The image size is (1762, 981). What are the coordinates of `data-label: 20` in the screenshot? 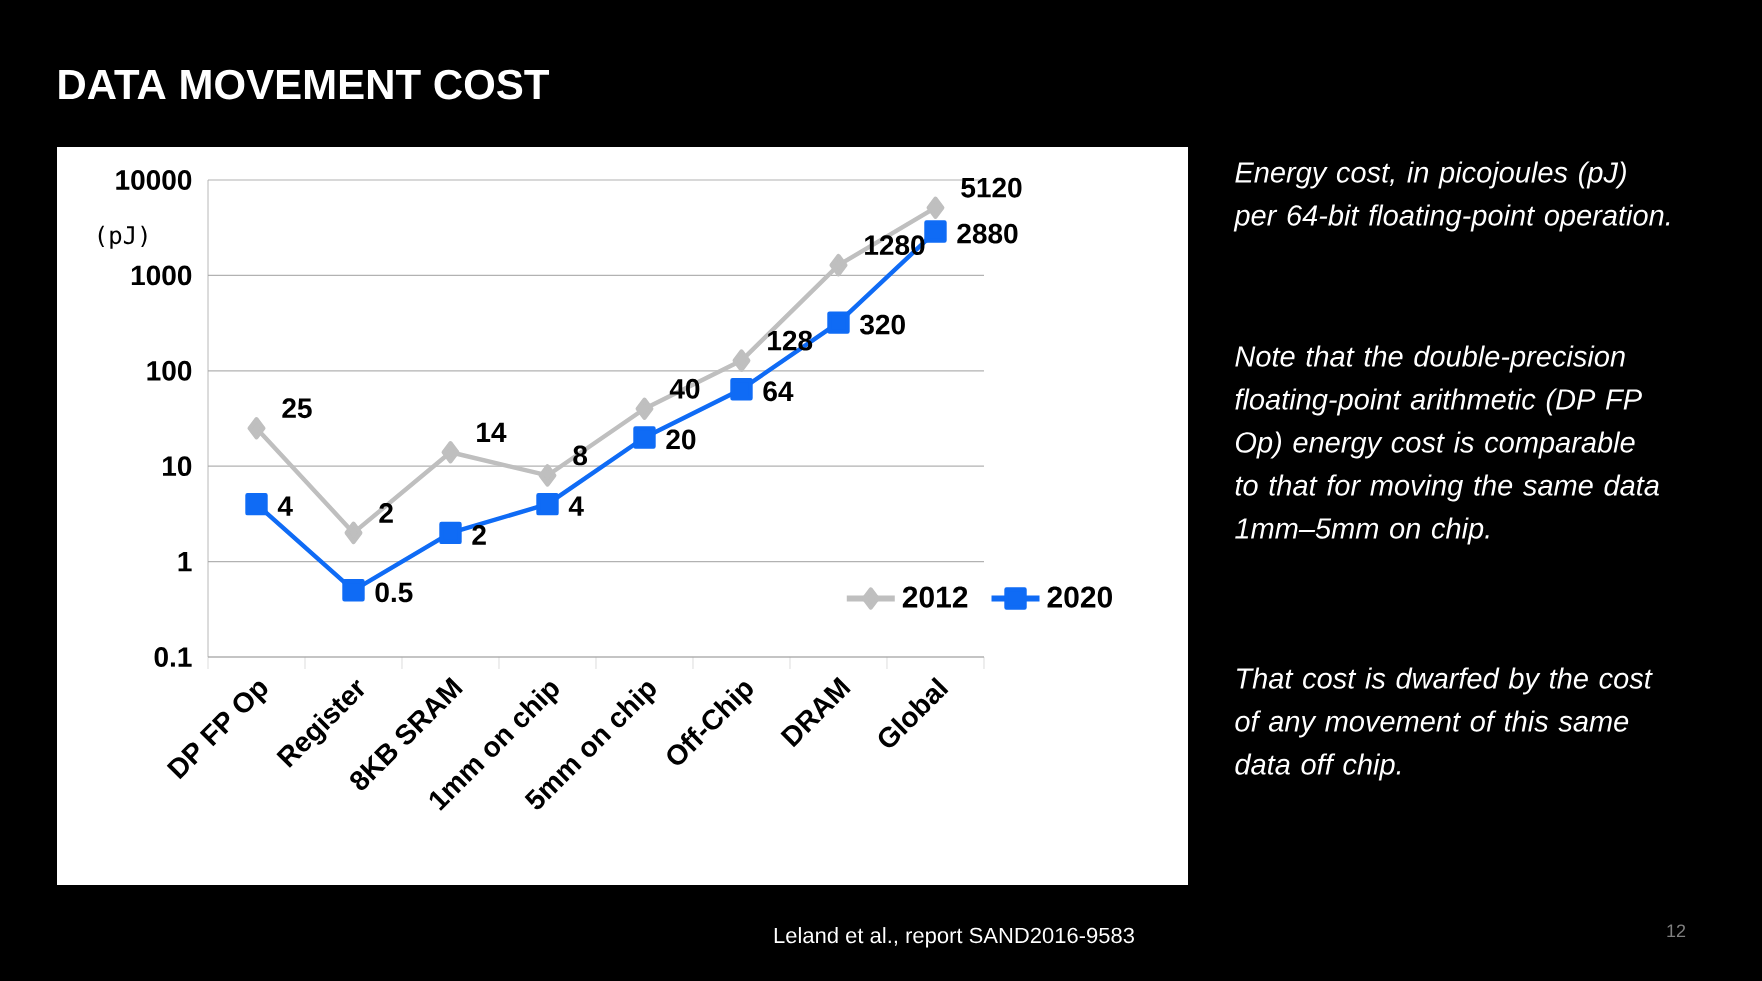 It's located at (681, 439).